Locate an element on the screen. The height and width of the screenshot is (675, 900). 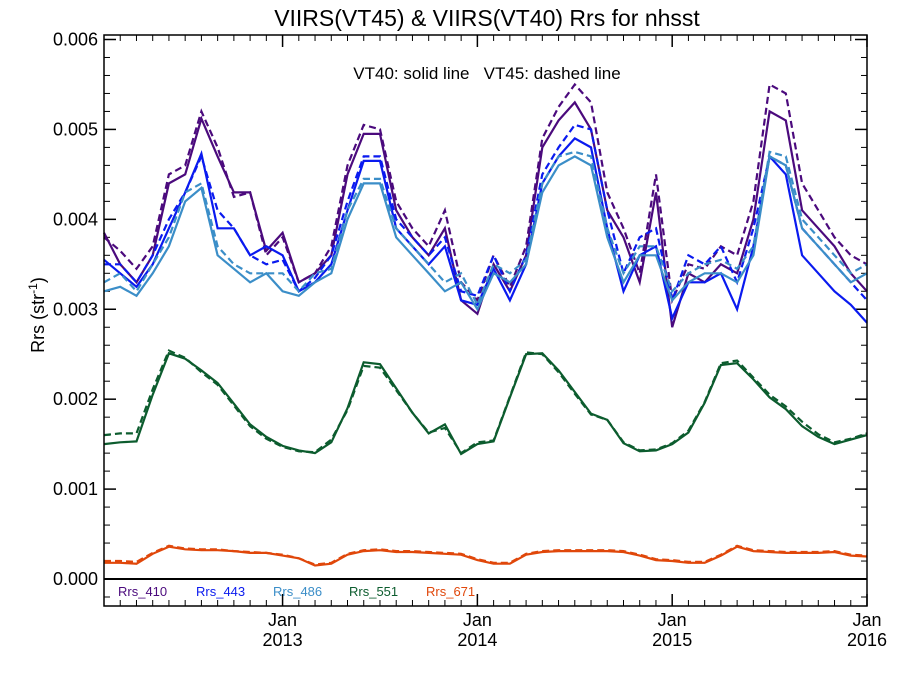
legend-entry: Rrs_486 is located at coordinates (297, 591).